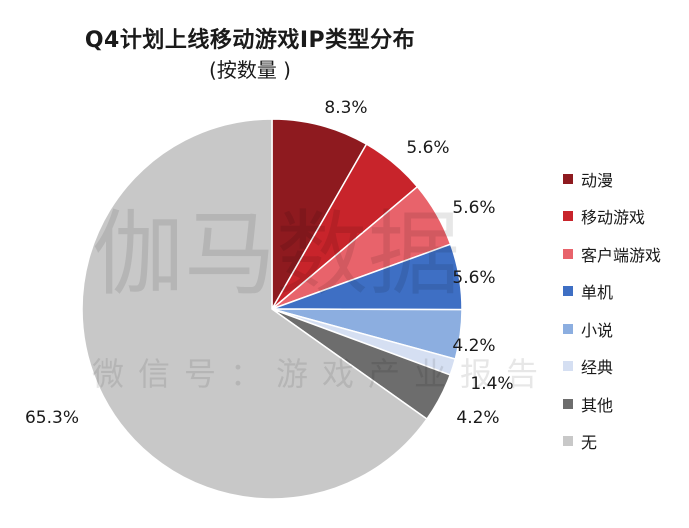 This screenshot has height=528, width=689. What do you see at coordinates (625, 179) in the screenshot?
I see `legend-item: 动漫` at bounding box center [625, 179].